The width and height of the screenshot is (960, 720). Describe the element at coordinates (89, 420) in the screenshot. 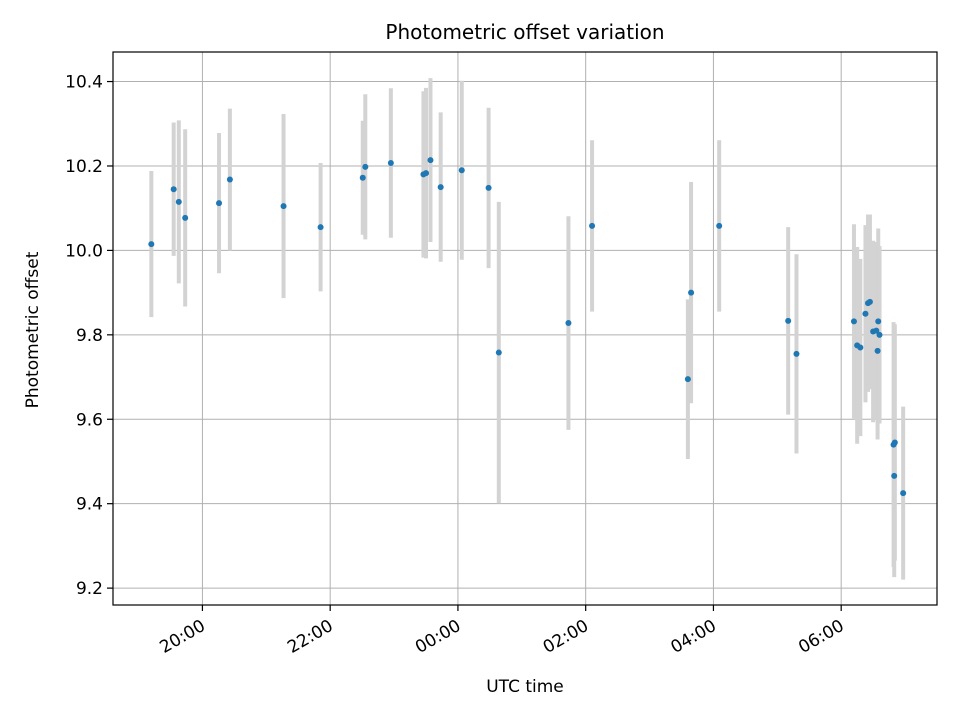

I see `y-tick-label: 9.6` at that location.